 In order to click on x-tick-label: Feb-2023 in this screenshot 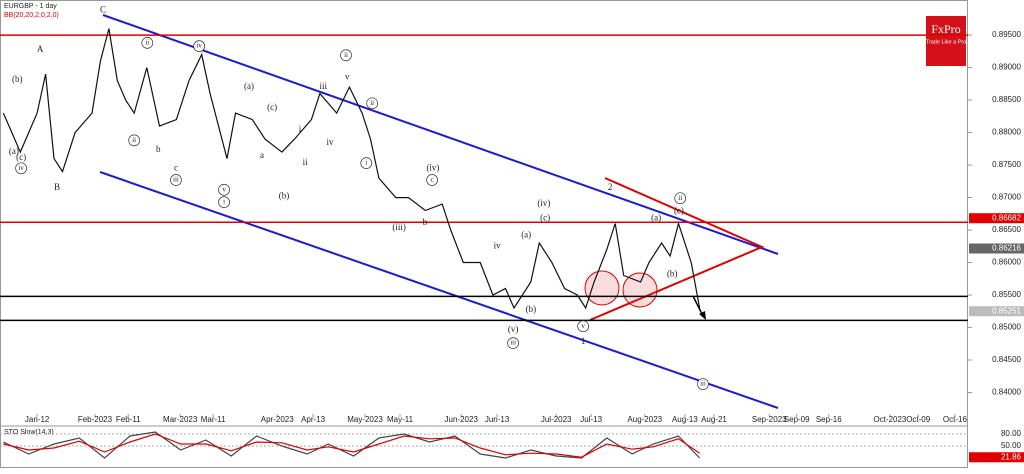, I will do `click(95, 419)`.